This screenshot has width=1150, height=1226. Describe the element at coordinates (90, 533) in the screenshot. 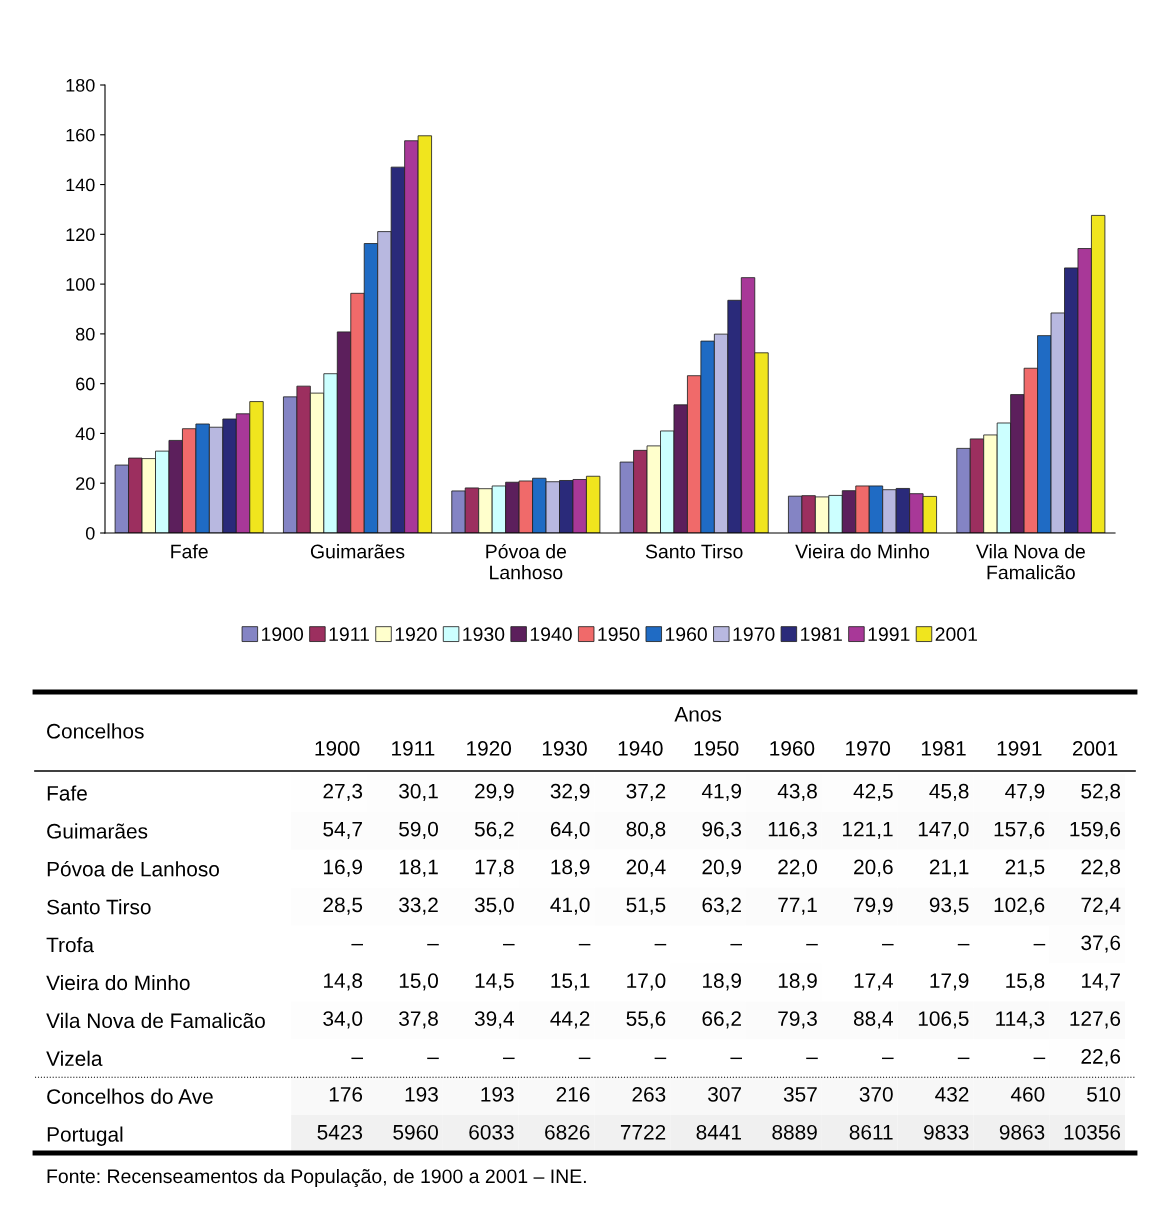

I see `y-tick-label: 0` at that location.